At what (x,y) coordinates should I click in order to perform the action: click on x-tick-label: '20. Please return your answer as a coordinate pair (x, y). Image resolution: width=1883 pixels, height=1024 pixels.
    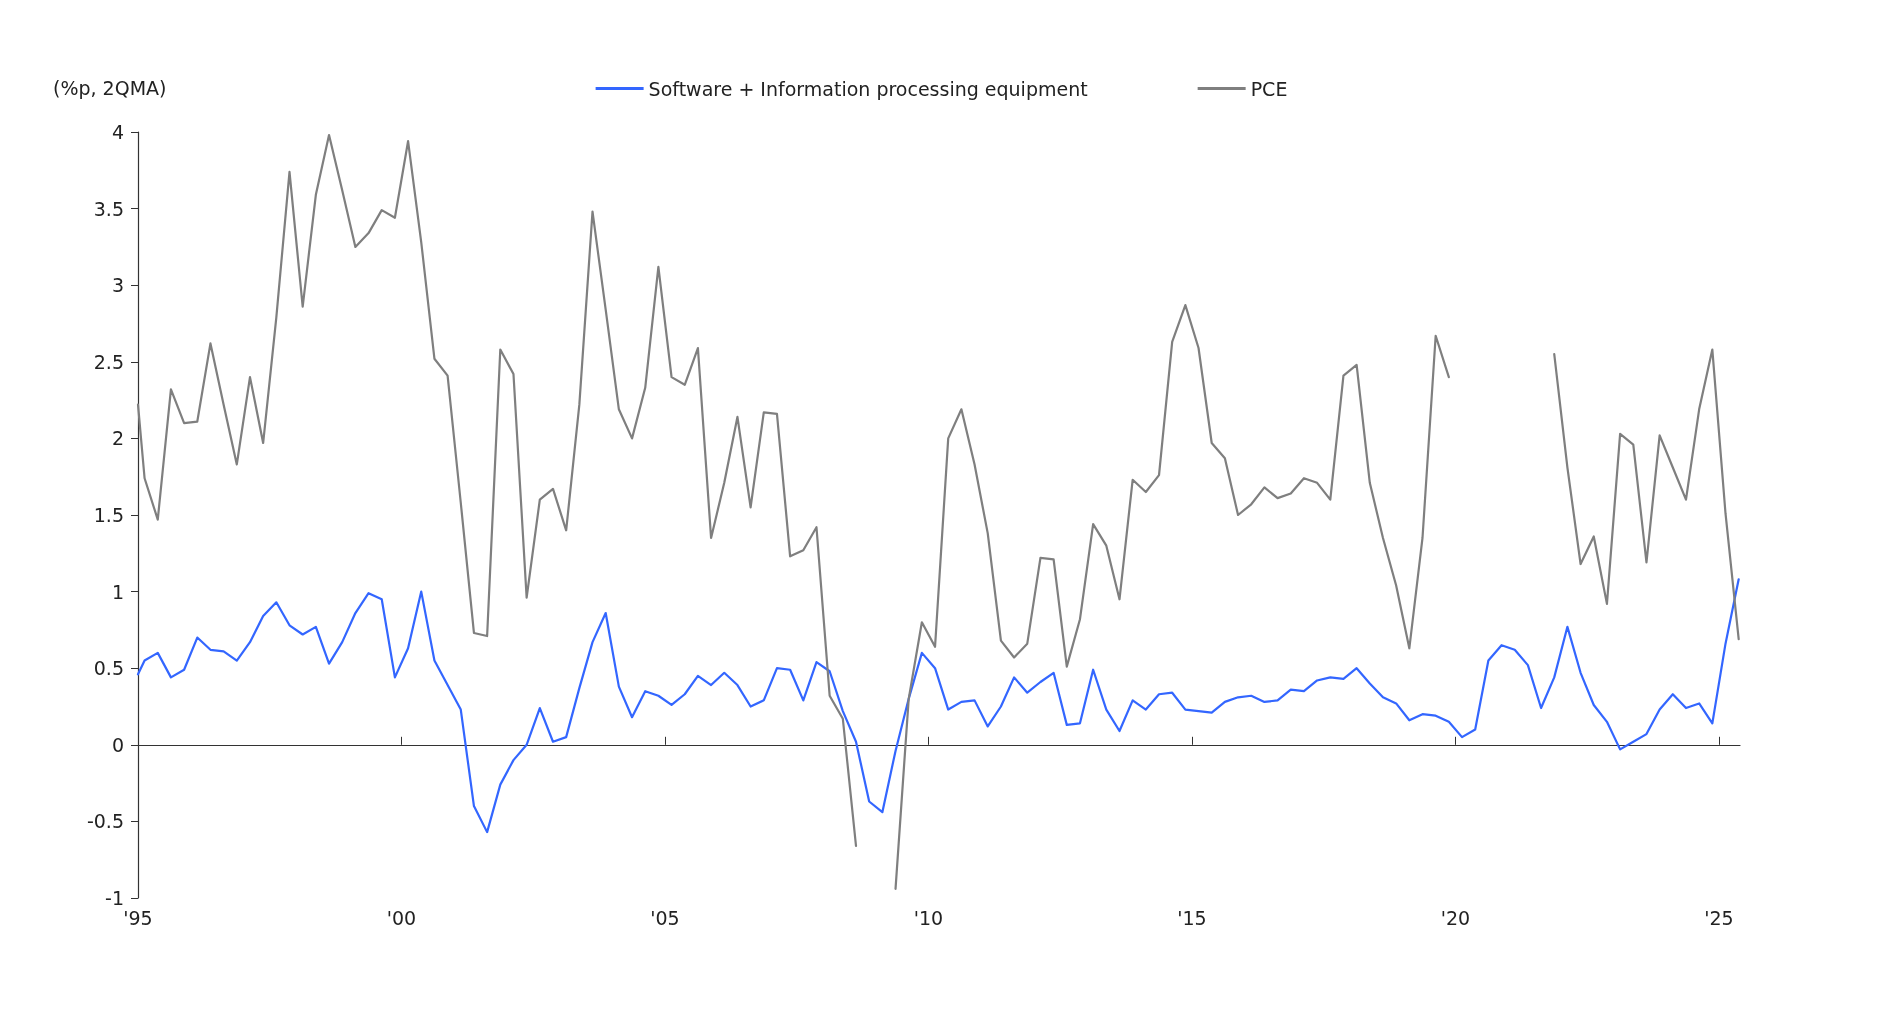
    Looking at the image, I should click on (1455, 917).